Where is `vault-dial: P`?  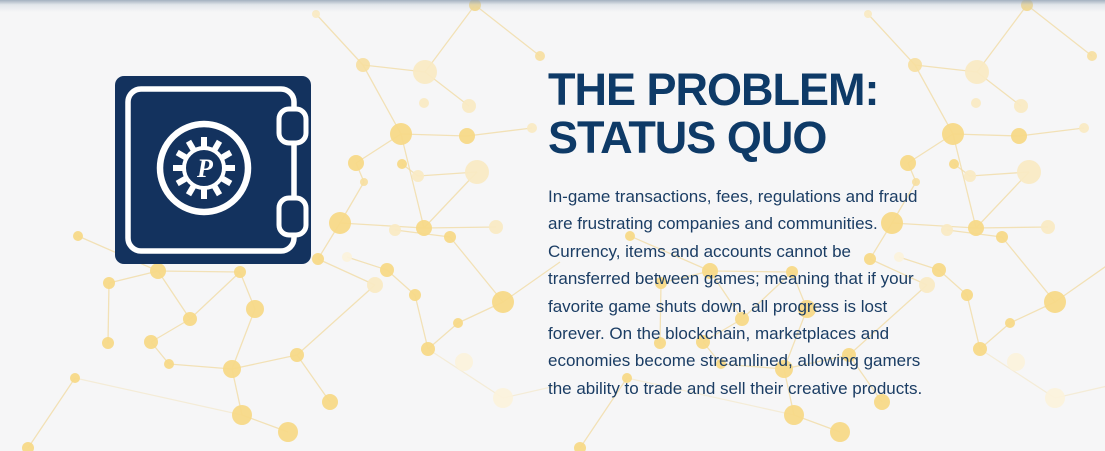 vault-dial: P is located at coordinates (204, 168).